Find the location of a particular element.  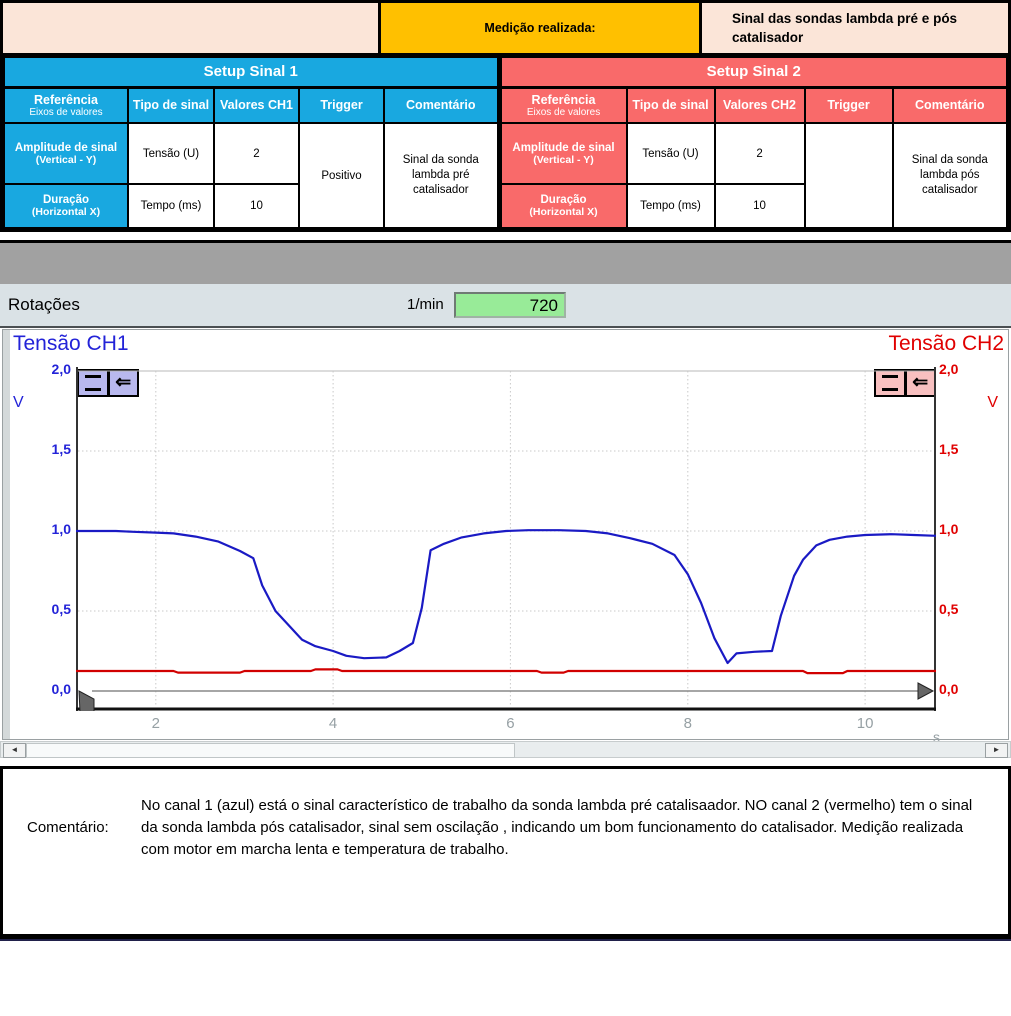

setup1-duracao-valor: 10 is located at coordinates (256, 206).